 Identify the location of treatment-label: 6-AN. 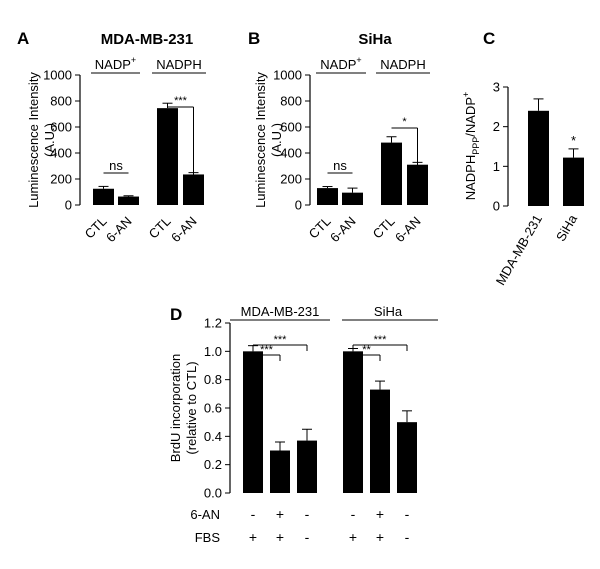
(205, 514).